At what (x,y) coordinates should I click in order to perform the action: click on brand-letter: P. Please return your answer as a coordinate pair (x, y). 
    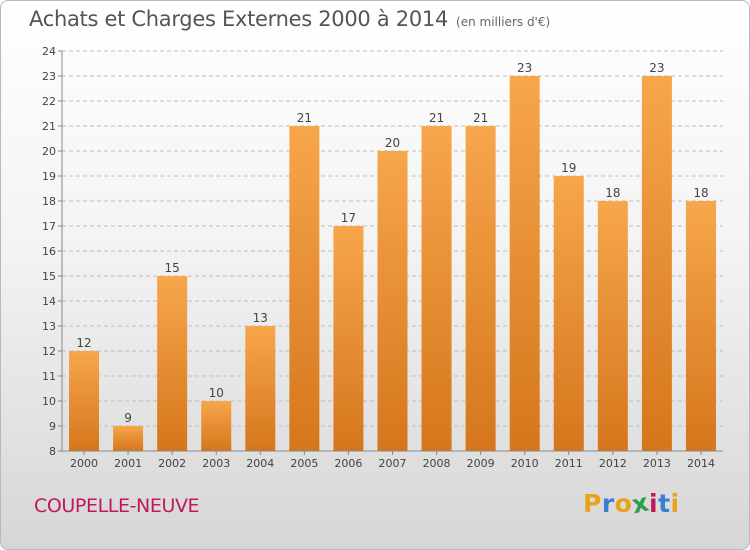
    Looking at the image, I should click on (592, 503).